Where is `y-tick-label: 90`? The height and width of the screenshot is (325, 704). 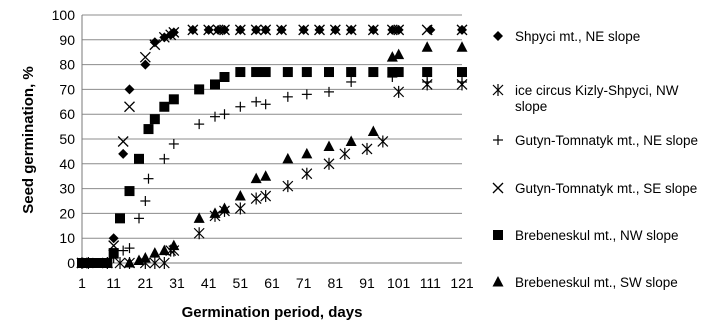 y-tick-label: 90 is located at coordinates (67, 40).